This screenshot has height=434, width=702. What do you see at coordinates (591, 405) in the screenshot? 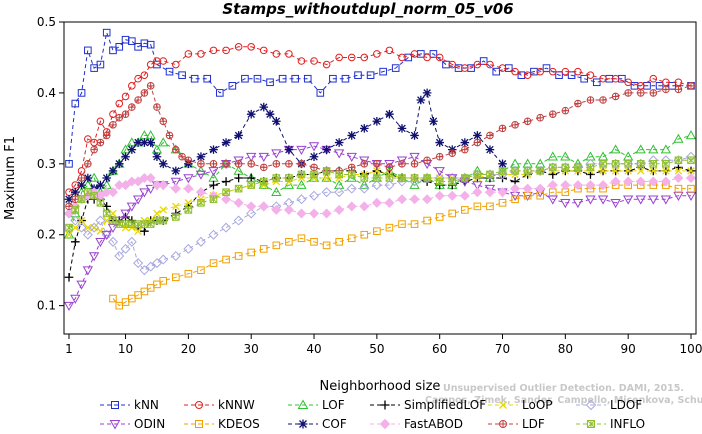
I see `legend-marker-ldof` at bounding box center [591, 405].